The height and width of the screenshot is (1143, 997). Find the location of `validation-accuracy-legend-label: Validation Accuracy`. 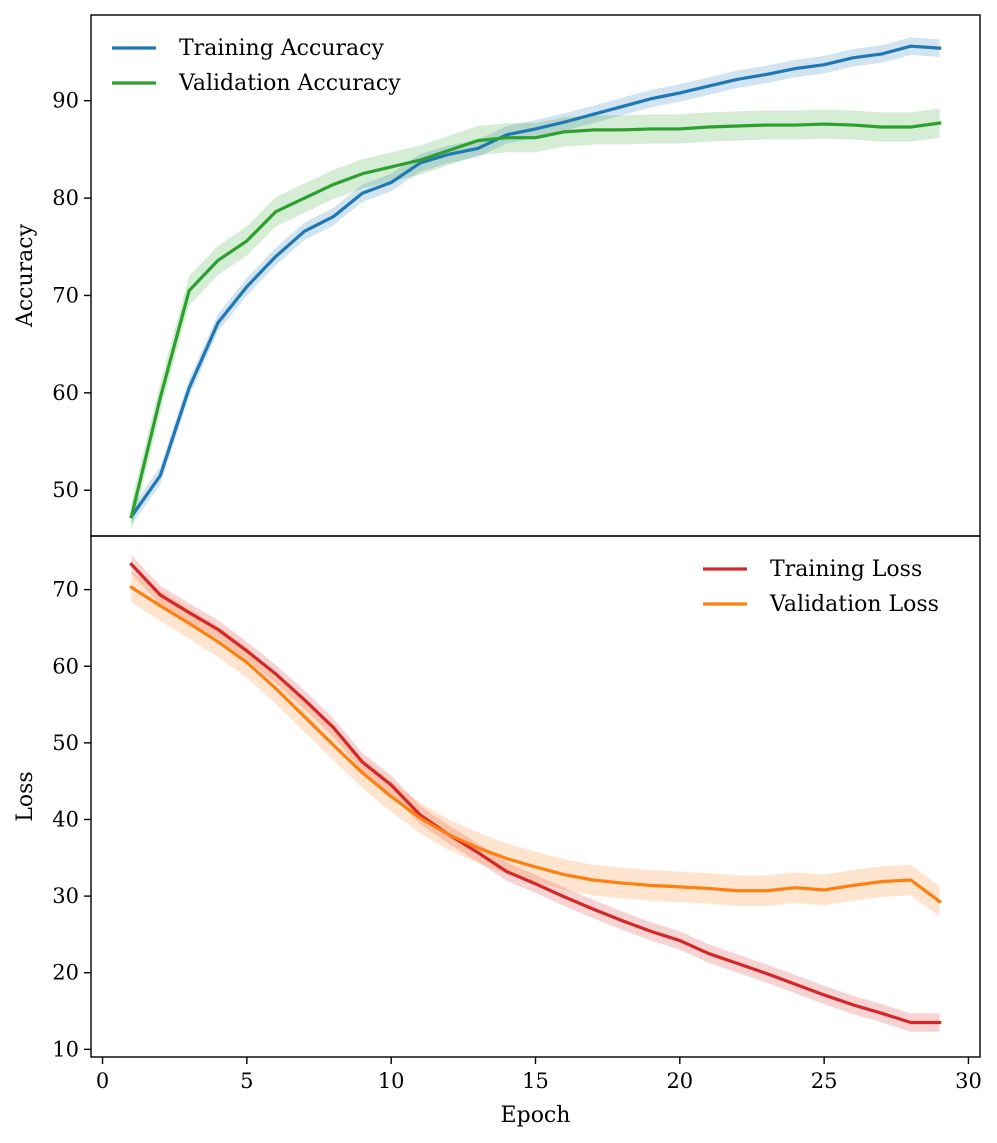

validation-accuracy-legend-label: Validation Accuracy is located at coordinates (289, 83).